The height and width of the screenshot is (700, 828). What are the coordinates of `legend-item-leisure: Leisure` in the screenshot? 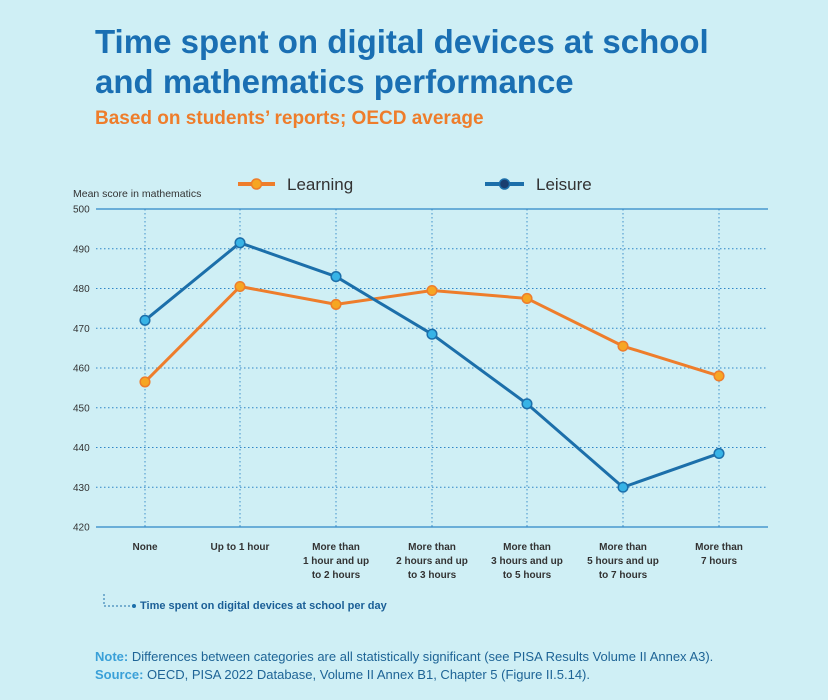 It's located at (538, 184).